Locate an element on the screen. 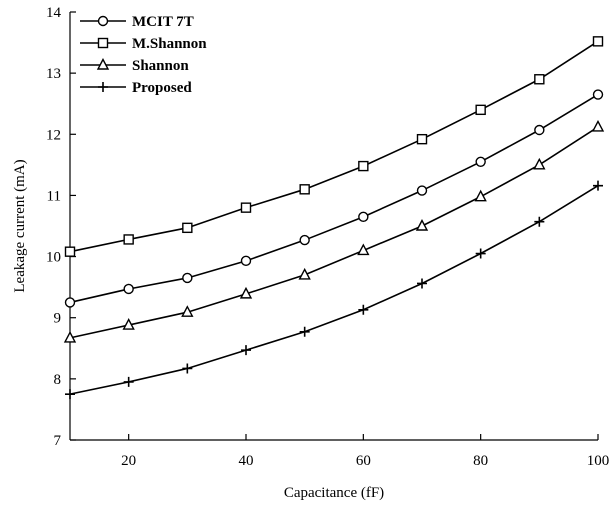  y-tick-label: 10 is located at coordinates (53, 258).